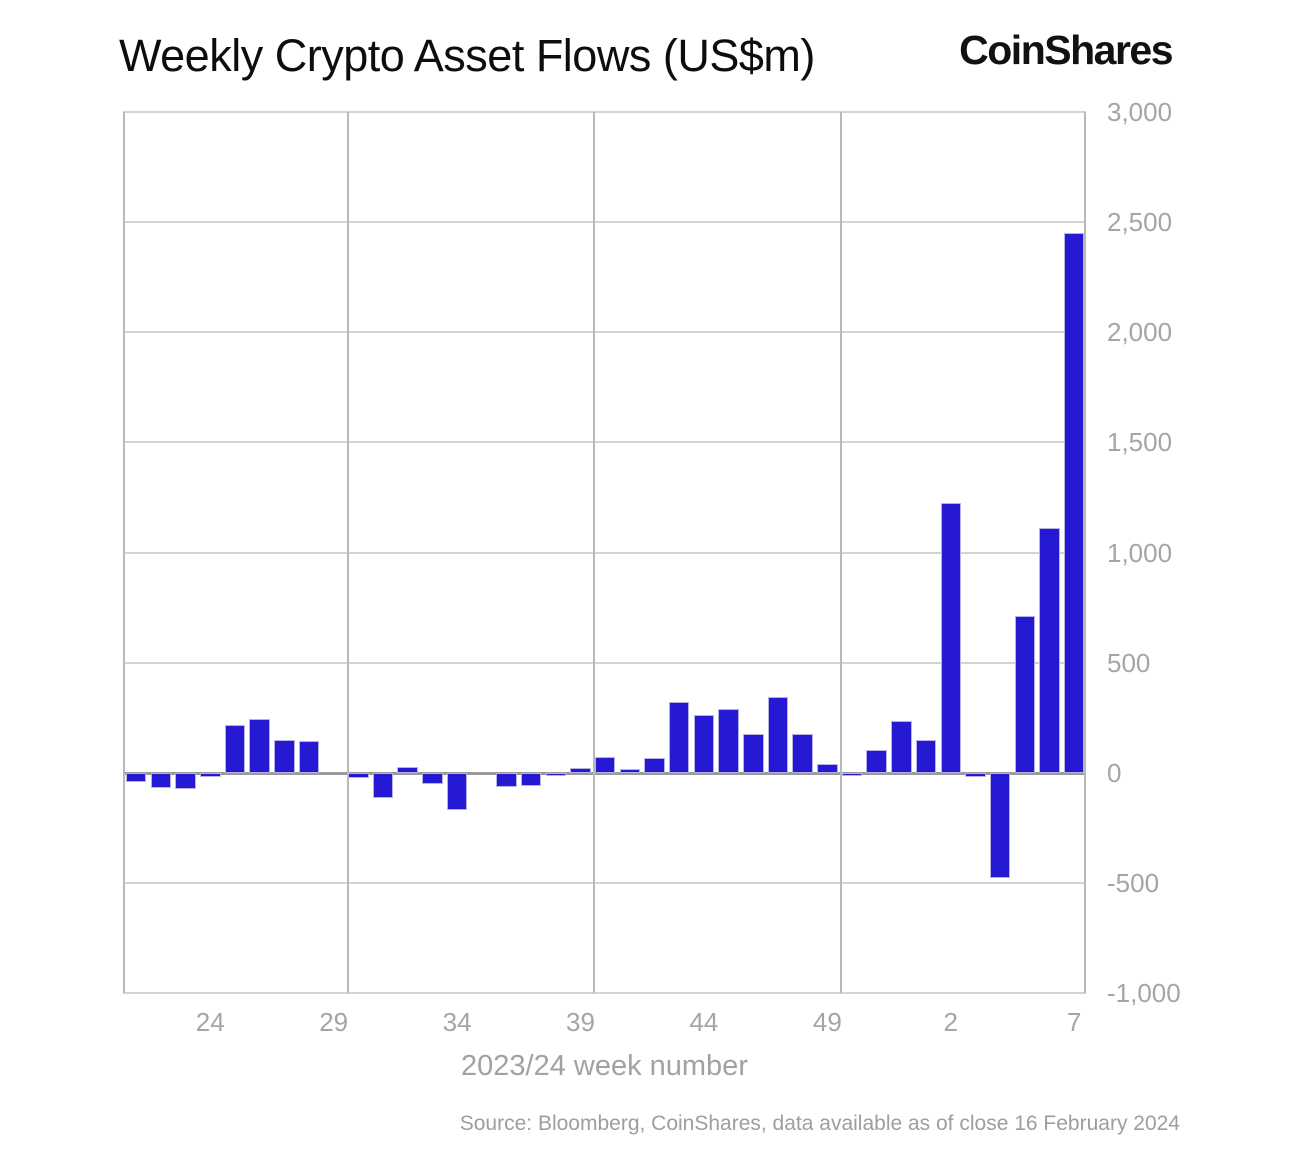 The width and height of the screenshot is (1292, 1158). I want to click on x-tick-label-34: 34, so click(457, 1022).